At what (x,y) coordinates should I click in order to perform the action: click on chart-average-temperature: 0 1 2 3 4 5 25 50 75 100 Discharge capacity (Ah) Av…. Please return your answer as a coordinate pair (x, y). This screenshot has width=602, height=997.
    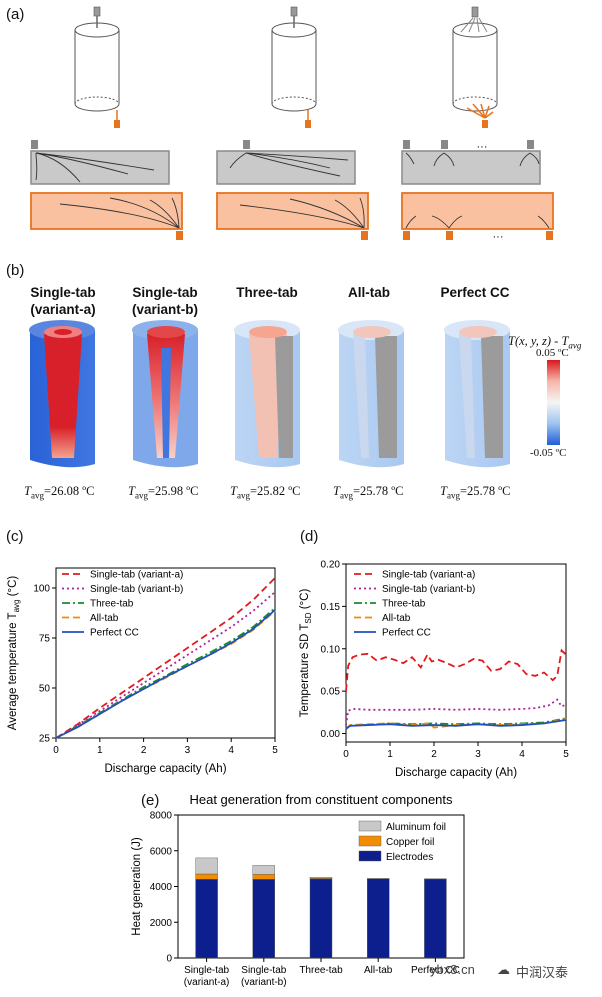
    Looking at the image, I should click on (142, 671).